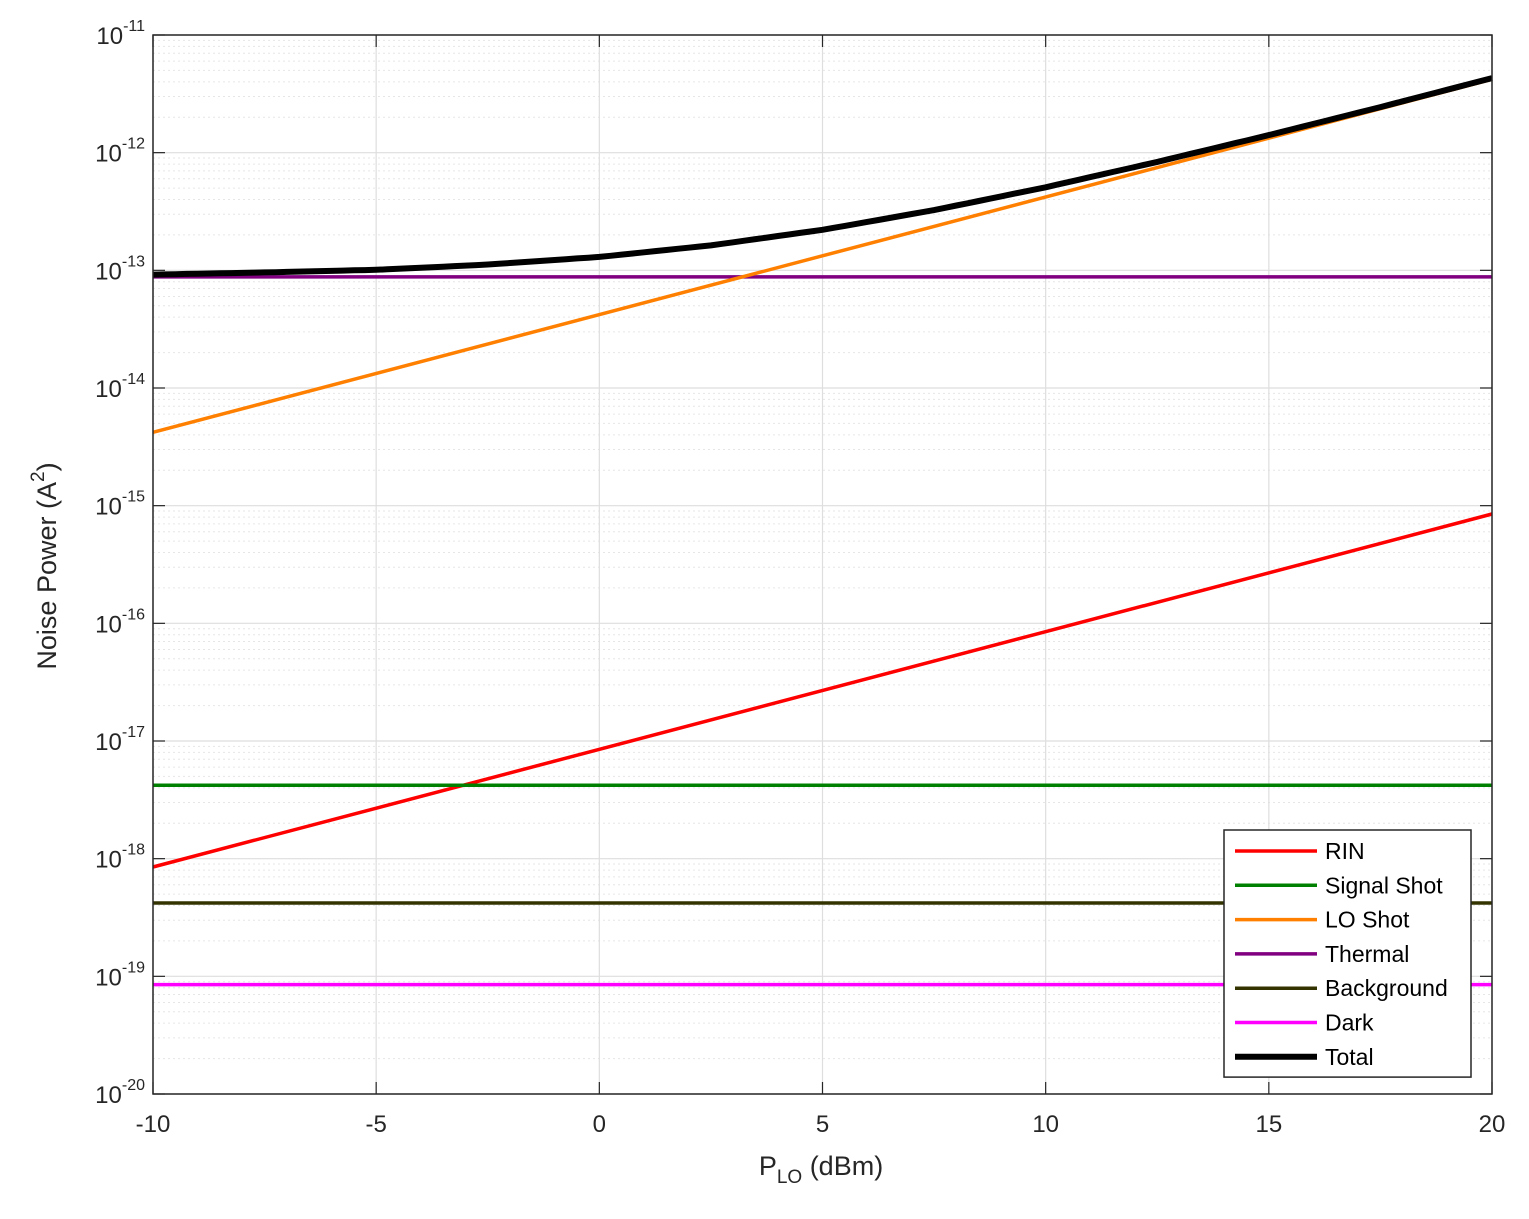 This screenshot has width=1529, height=1219. What do you see at coordinates (1386, 988) in the screenshot?
I see `legend-label-background: Background` at bounding box center [1386, 988].